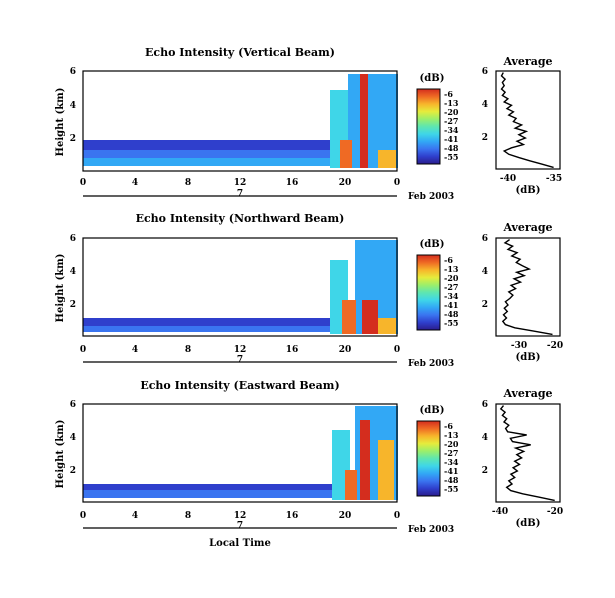 The height and width of the screenshot is (598, 615). I want to click on profile-y-tick: 2, so click(485, 471).